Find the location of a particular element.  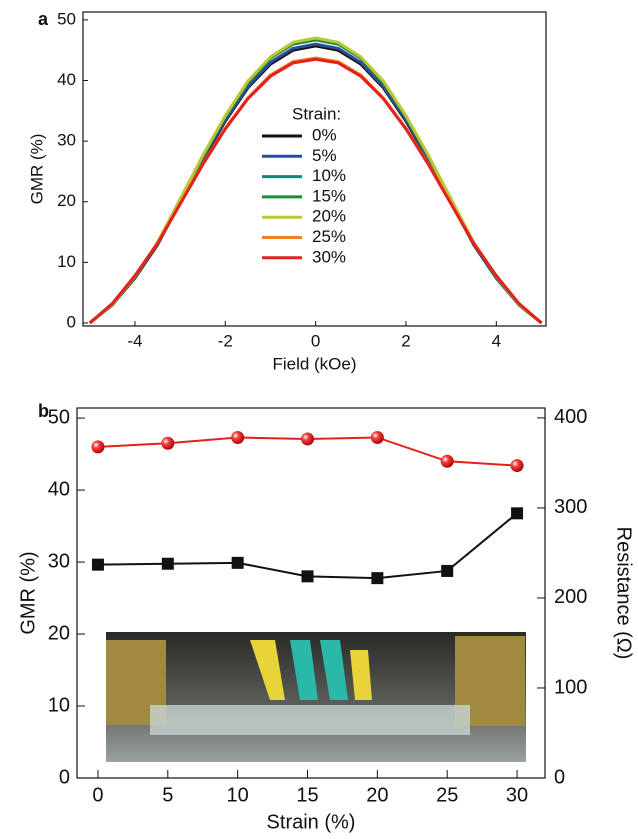

y2-tick-label: 100 is located at coordinates (570, 687).